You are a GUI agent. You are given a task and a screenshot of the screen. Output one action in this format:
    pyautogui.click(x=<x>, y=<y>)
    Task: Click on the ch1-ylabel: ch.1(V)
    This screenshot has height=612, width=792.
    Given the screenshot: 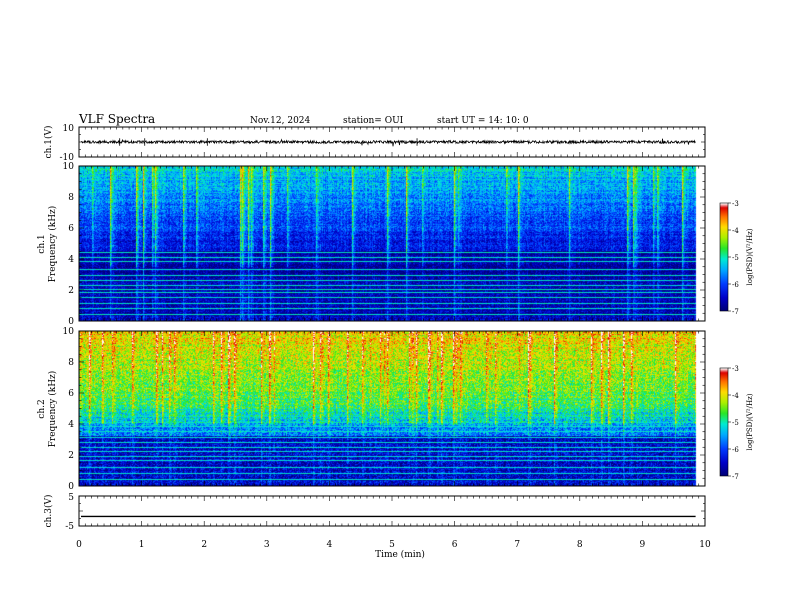 What is the action you would take?
    pyautogui.click(x=48, y=142)
    